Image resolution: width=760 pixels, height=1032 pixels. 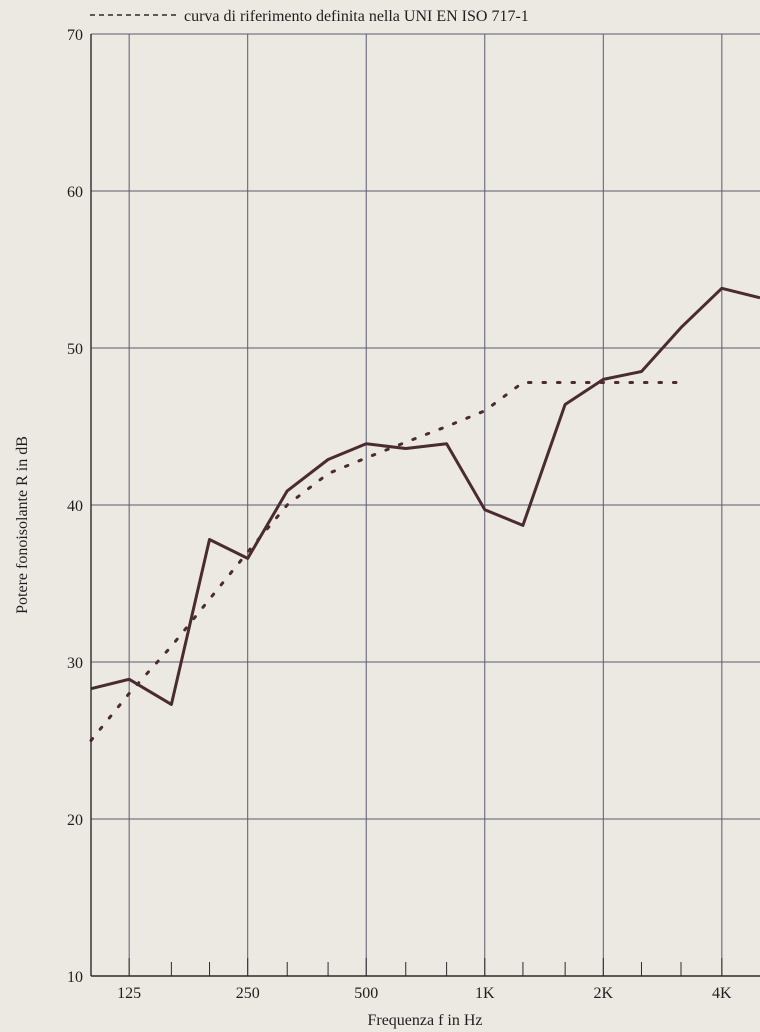 I want to click on y-tick-label: 60, so click(x=75, y=192).